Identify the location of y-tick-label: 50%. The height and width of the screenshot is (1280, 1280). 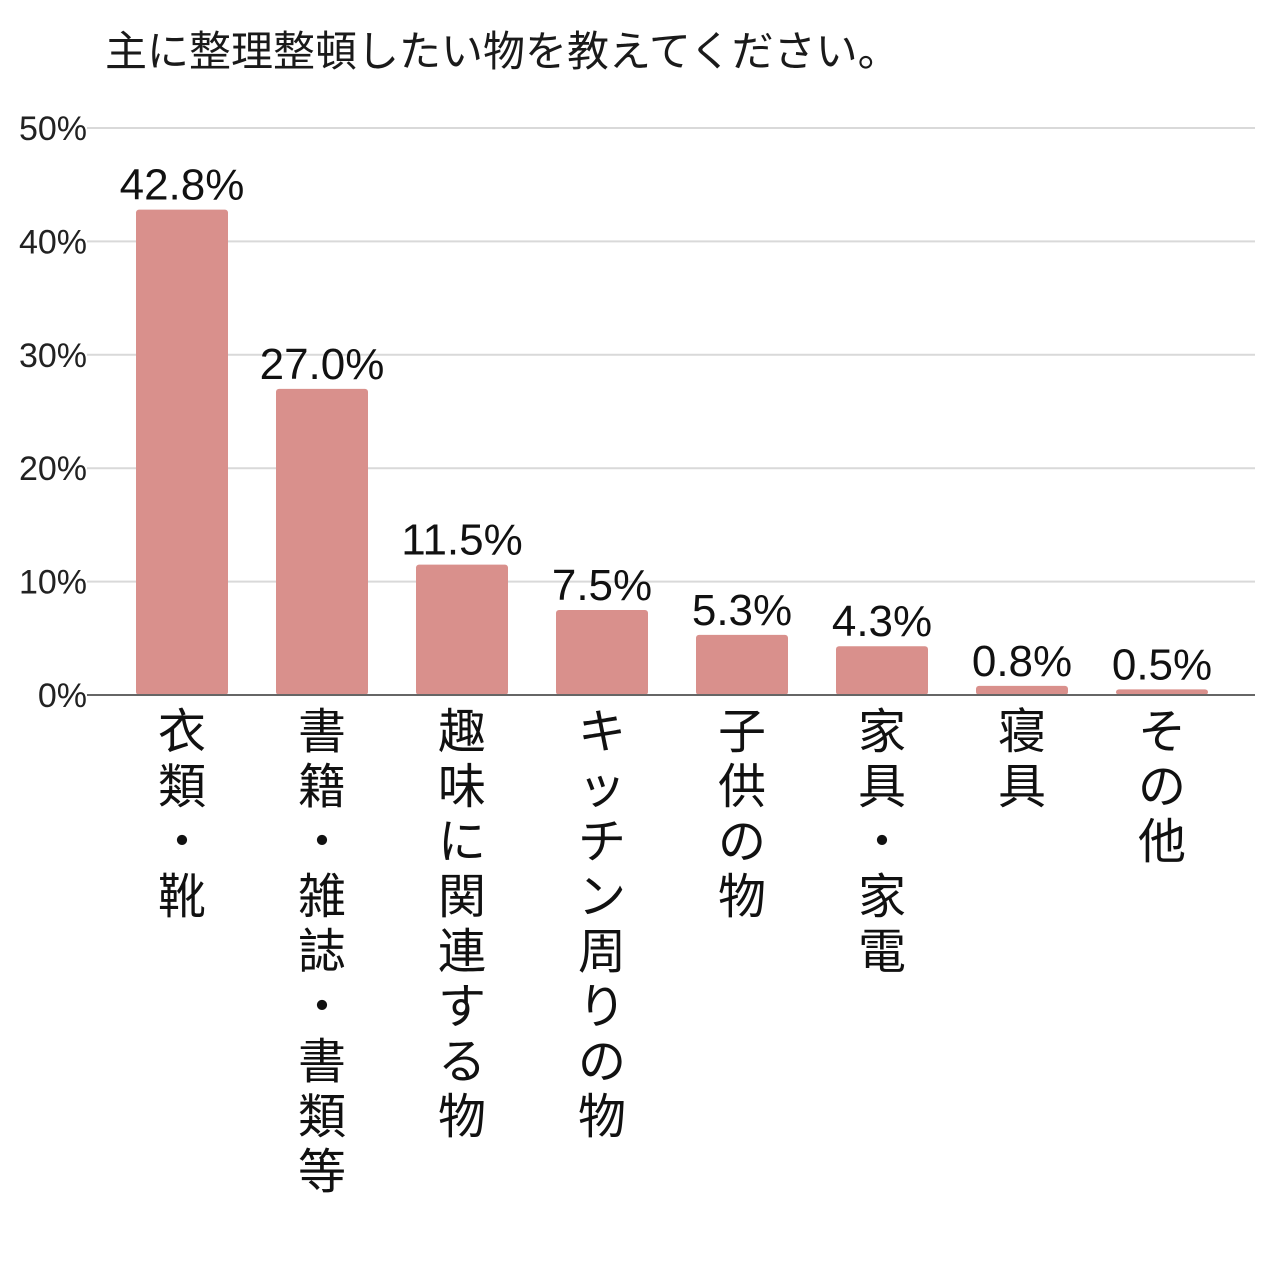
(53, 129).